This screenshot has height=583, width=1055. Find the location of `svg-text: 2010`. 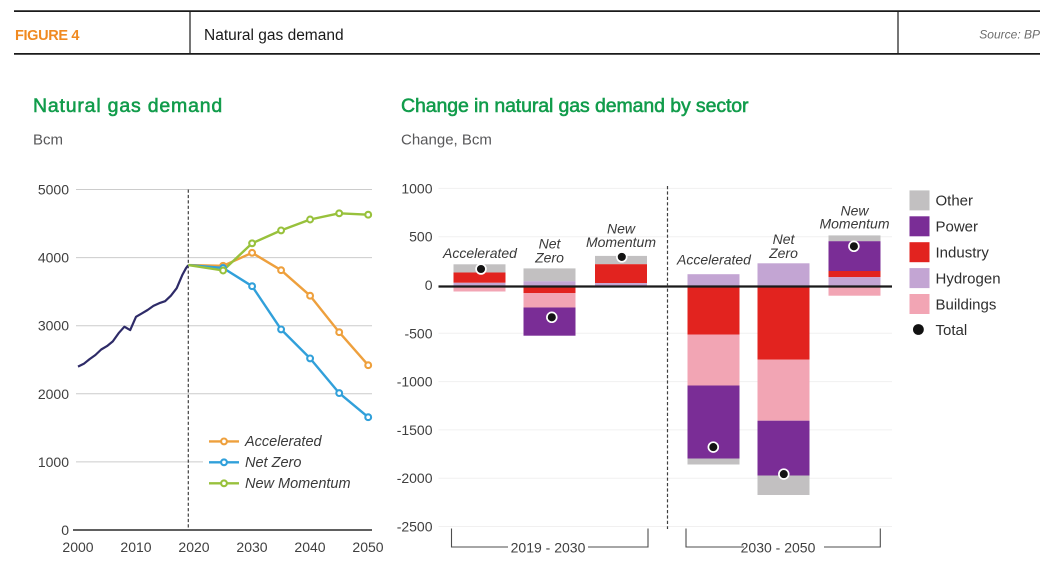

svg-text: 2010 is located at coordinates (135, 547).